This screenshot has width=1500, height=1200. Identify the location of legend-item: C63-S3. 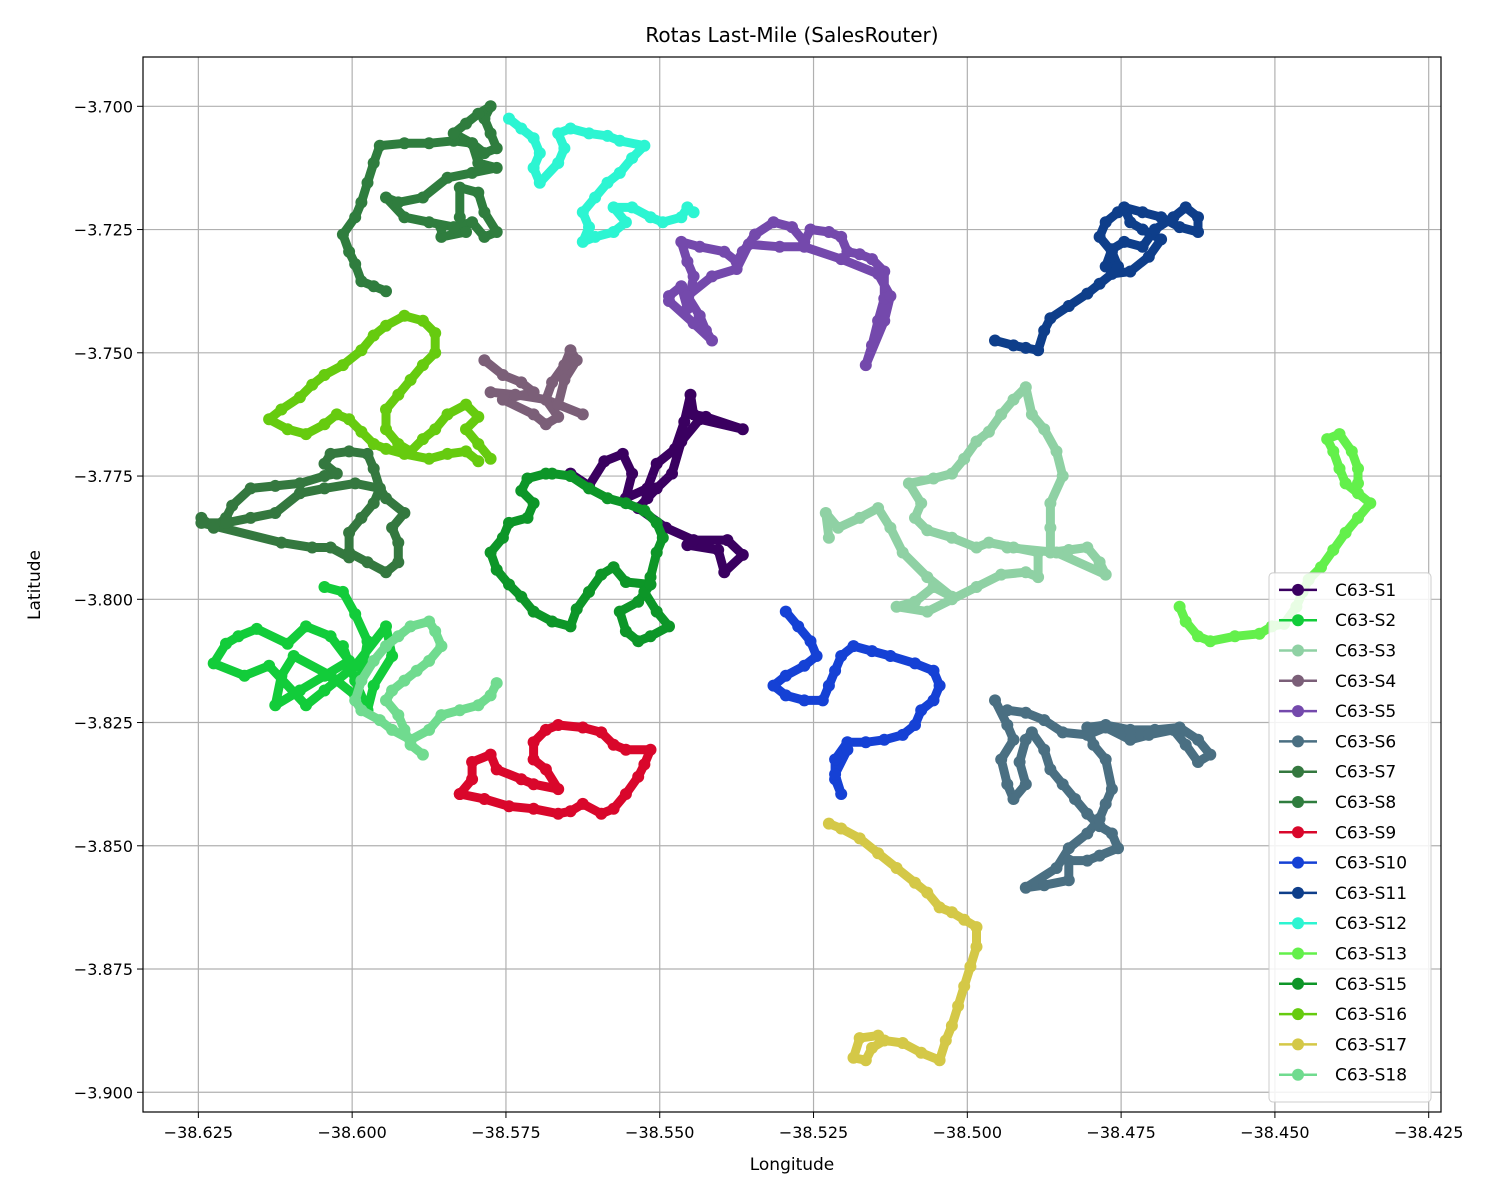
(1337, 652).